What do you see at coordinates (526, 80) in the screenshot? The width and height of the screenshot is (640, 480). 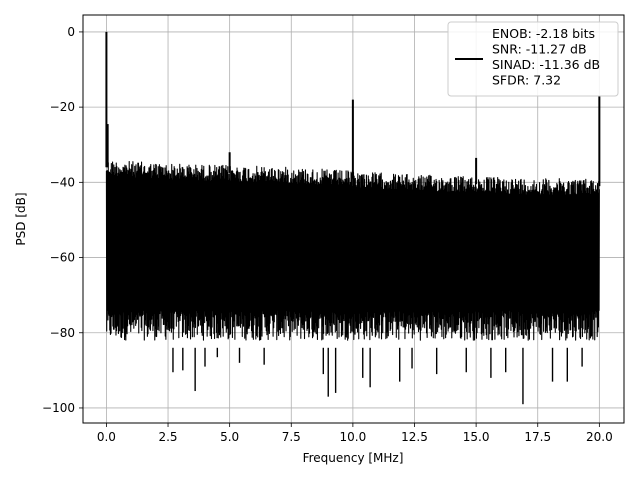 I see `legend-line: SFDR: 7.32` at bounding box center [526, 80].